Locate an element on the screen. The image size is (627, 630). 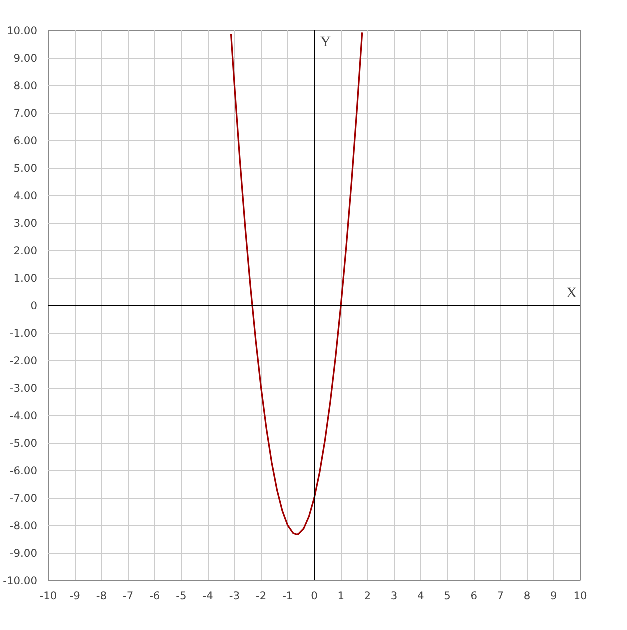
y-tick-label: -10.00 is located at coordinates (20, 581).